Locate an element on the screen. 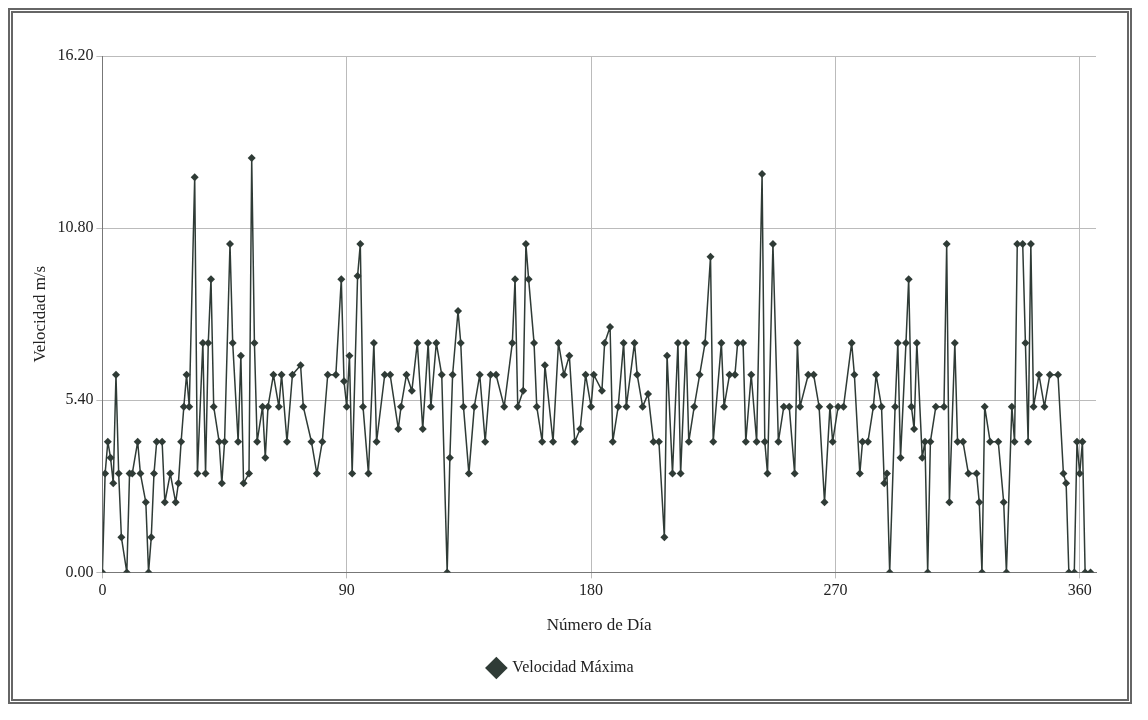 Image resolution: width=1148 pixels, height=720 pixels. legend-label: Velocidad Máxima is located at coordinates (573, 667).